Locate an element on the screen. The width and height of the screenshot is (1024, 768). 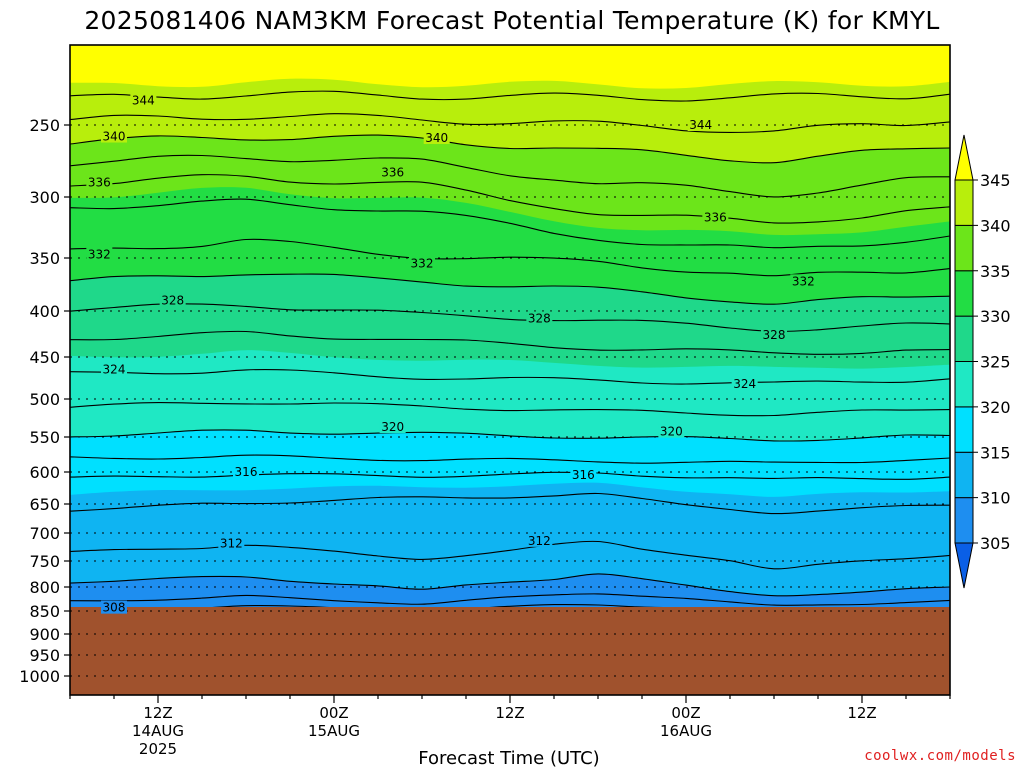
y-tick-label: 650 is located at coordinates (44, 504).